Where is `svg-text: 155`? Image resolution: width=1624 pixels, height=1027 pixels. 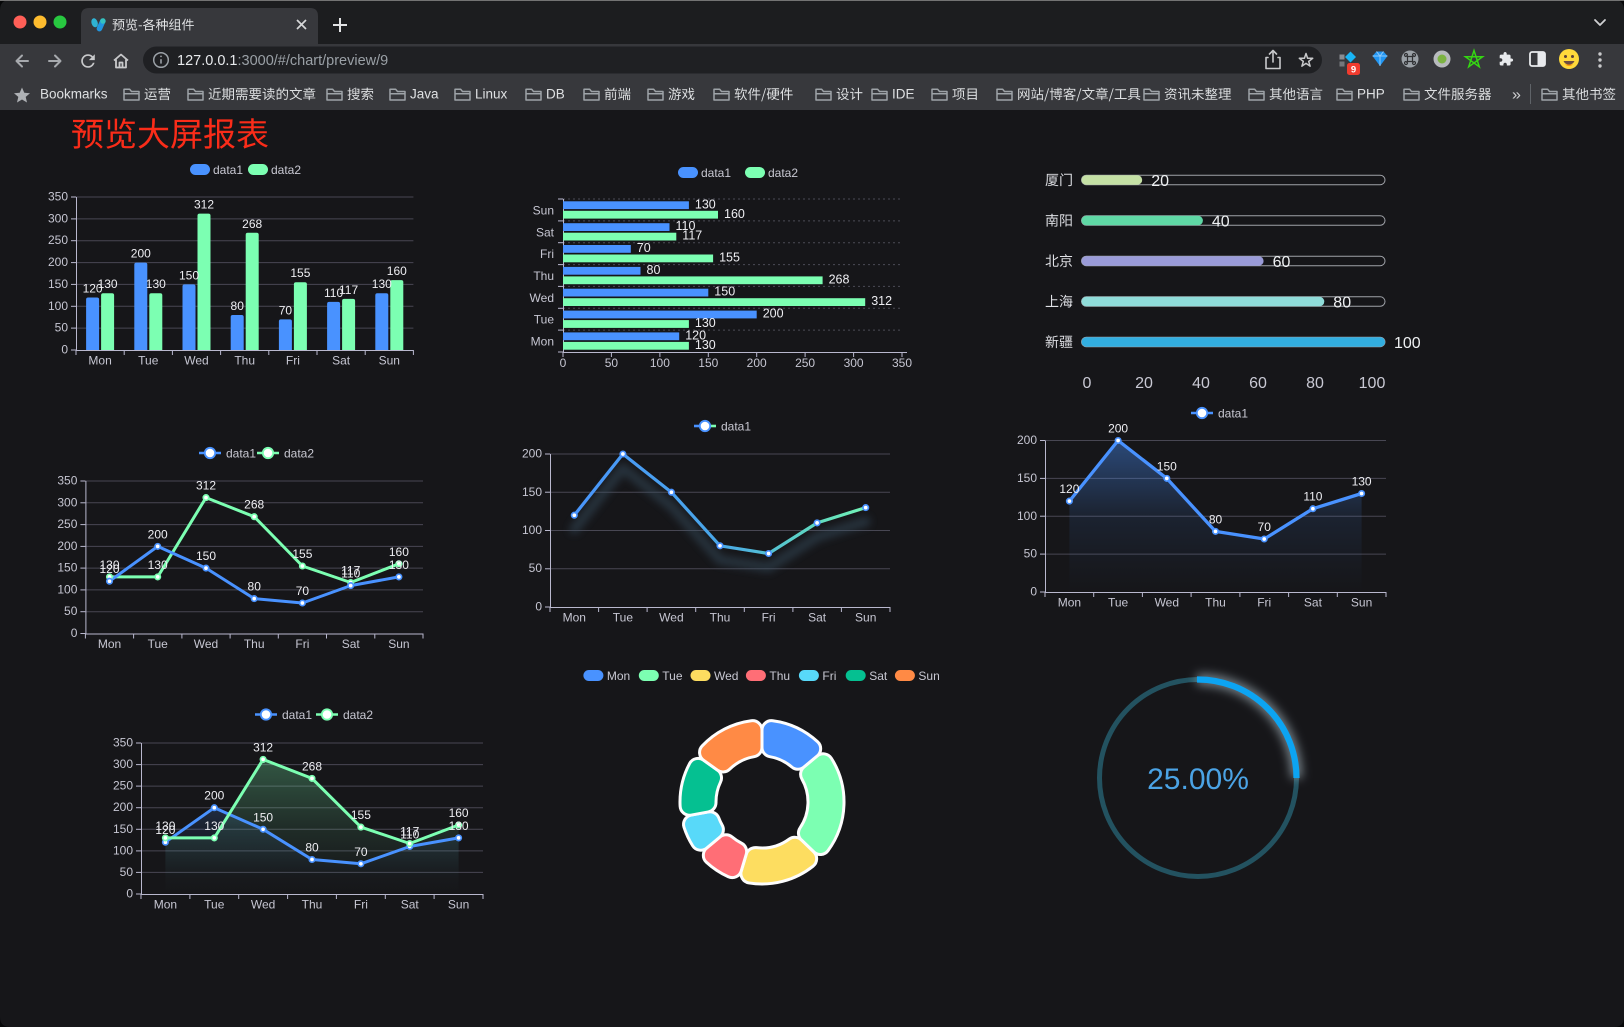 svg-text: 155 is located at coordinates (300, 273).